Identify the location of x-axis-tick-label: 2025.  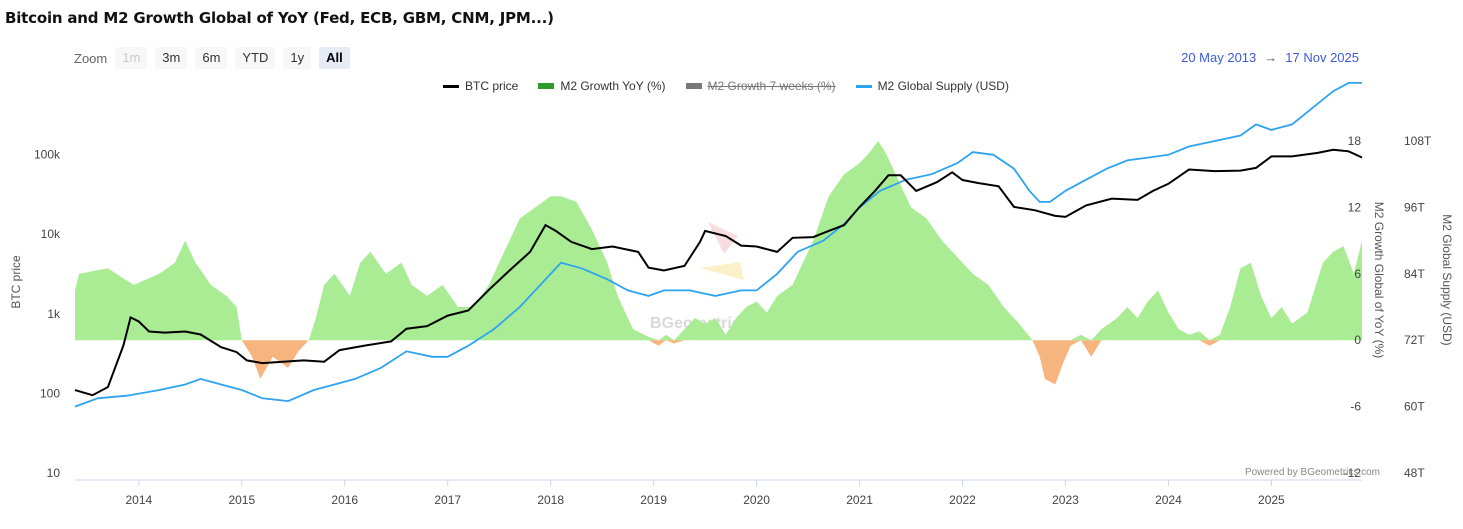
(1271, 500).